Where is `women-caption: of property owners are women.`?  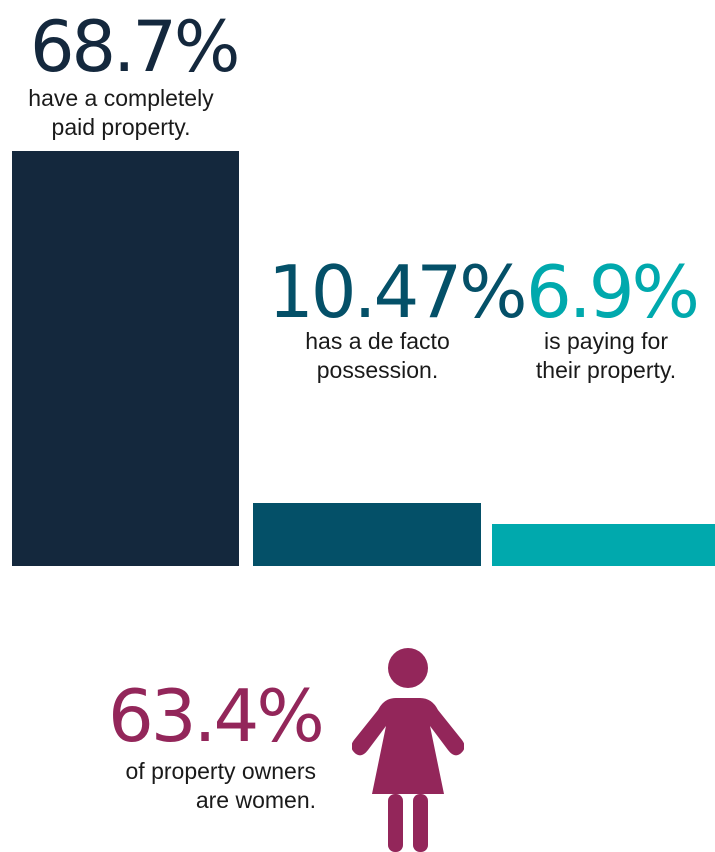
women-caption: of property owners are women. is located at coordinates (220, 785).